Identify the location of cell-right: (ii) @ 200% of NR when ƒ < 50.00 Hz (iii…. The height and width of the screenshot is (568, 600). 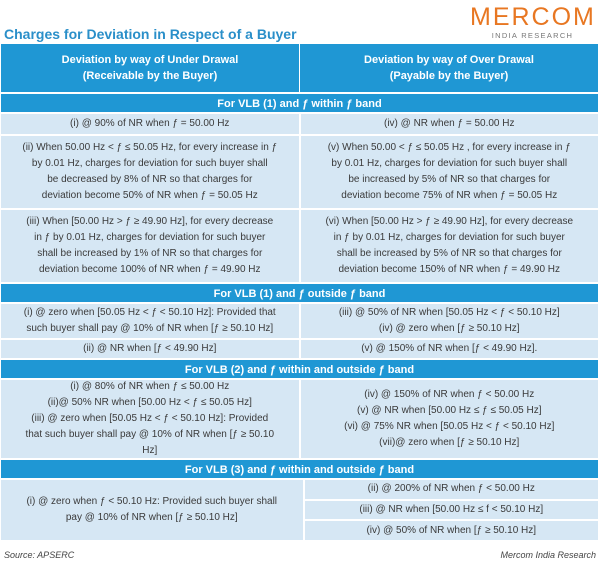
(451, 510).